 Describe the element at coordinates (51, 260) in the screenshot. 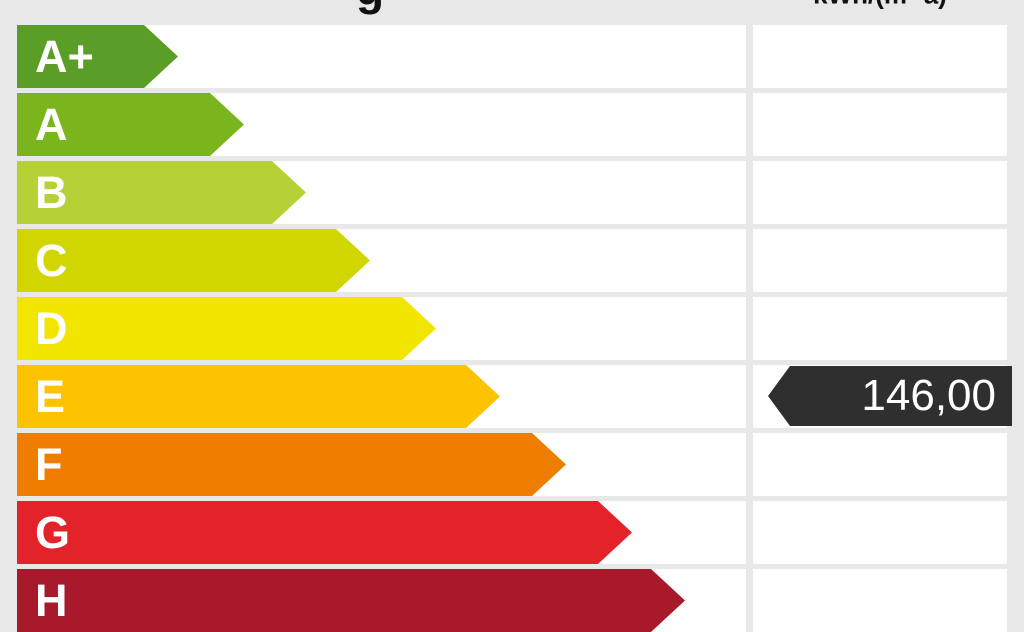

I see `efficiency-grade-label: C` at that location.